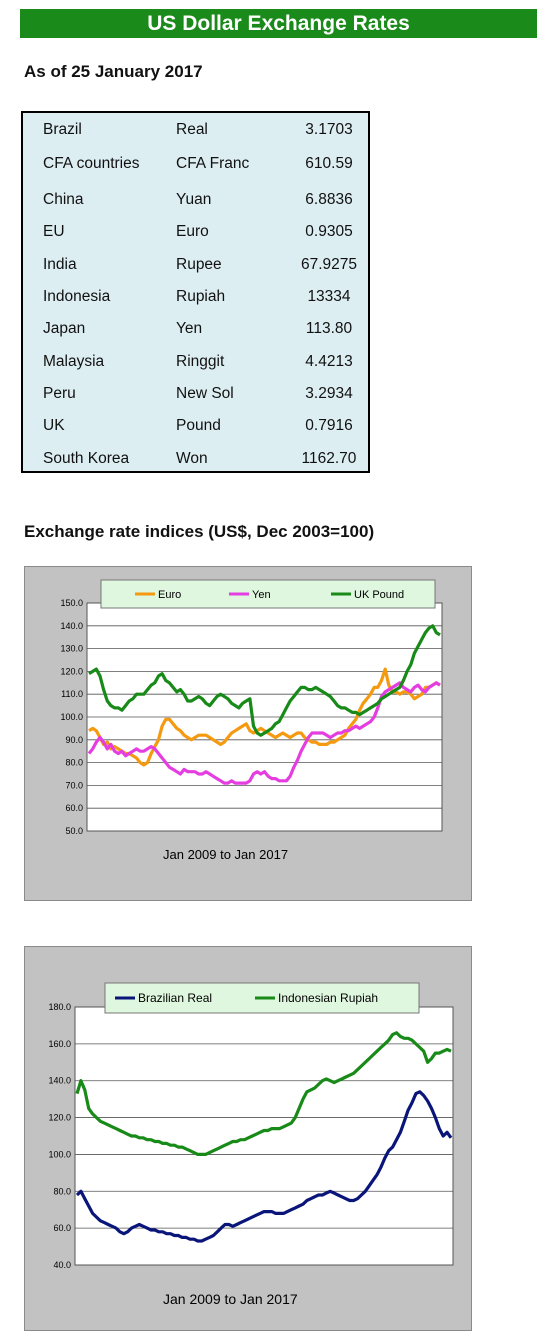 The width and height of the screenshot is (556, 1339). I want to click on y-tick-label: 40.0, so click(62, 1265).